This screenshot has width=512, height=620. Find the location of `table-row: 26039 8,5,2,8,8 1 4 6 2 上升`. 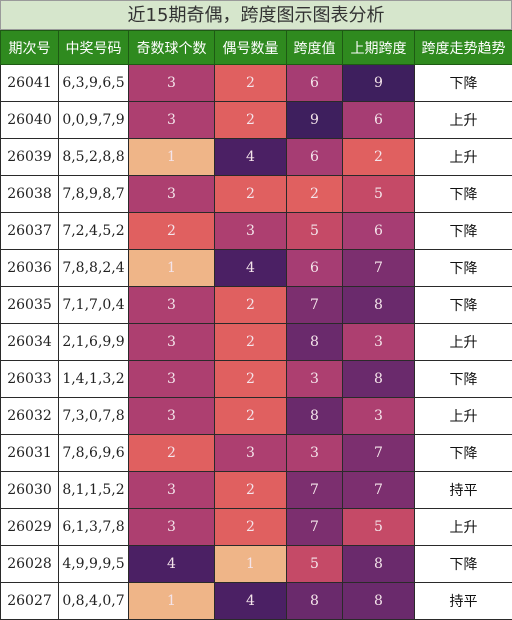

table-row: 26039 8,5,2,8,8 1 4 6 2 上升 is located at coordinates (256, 157).